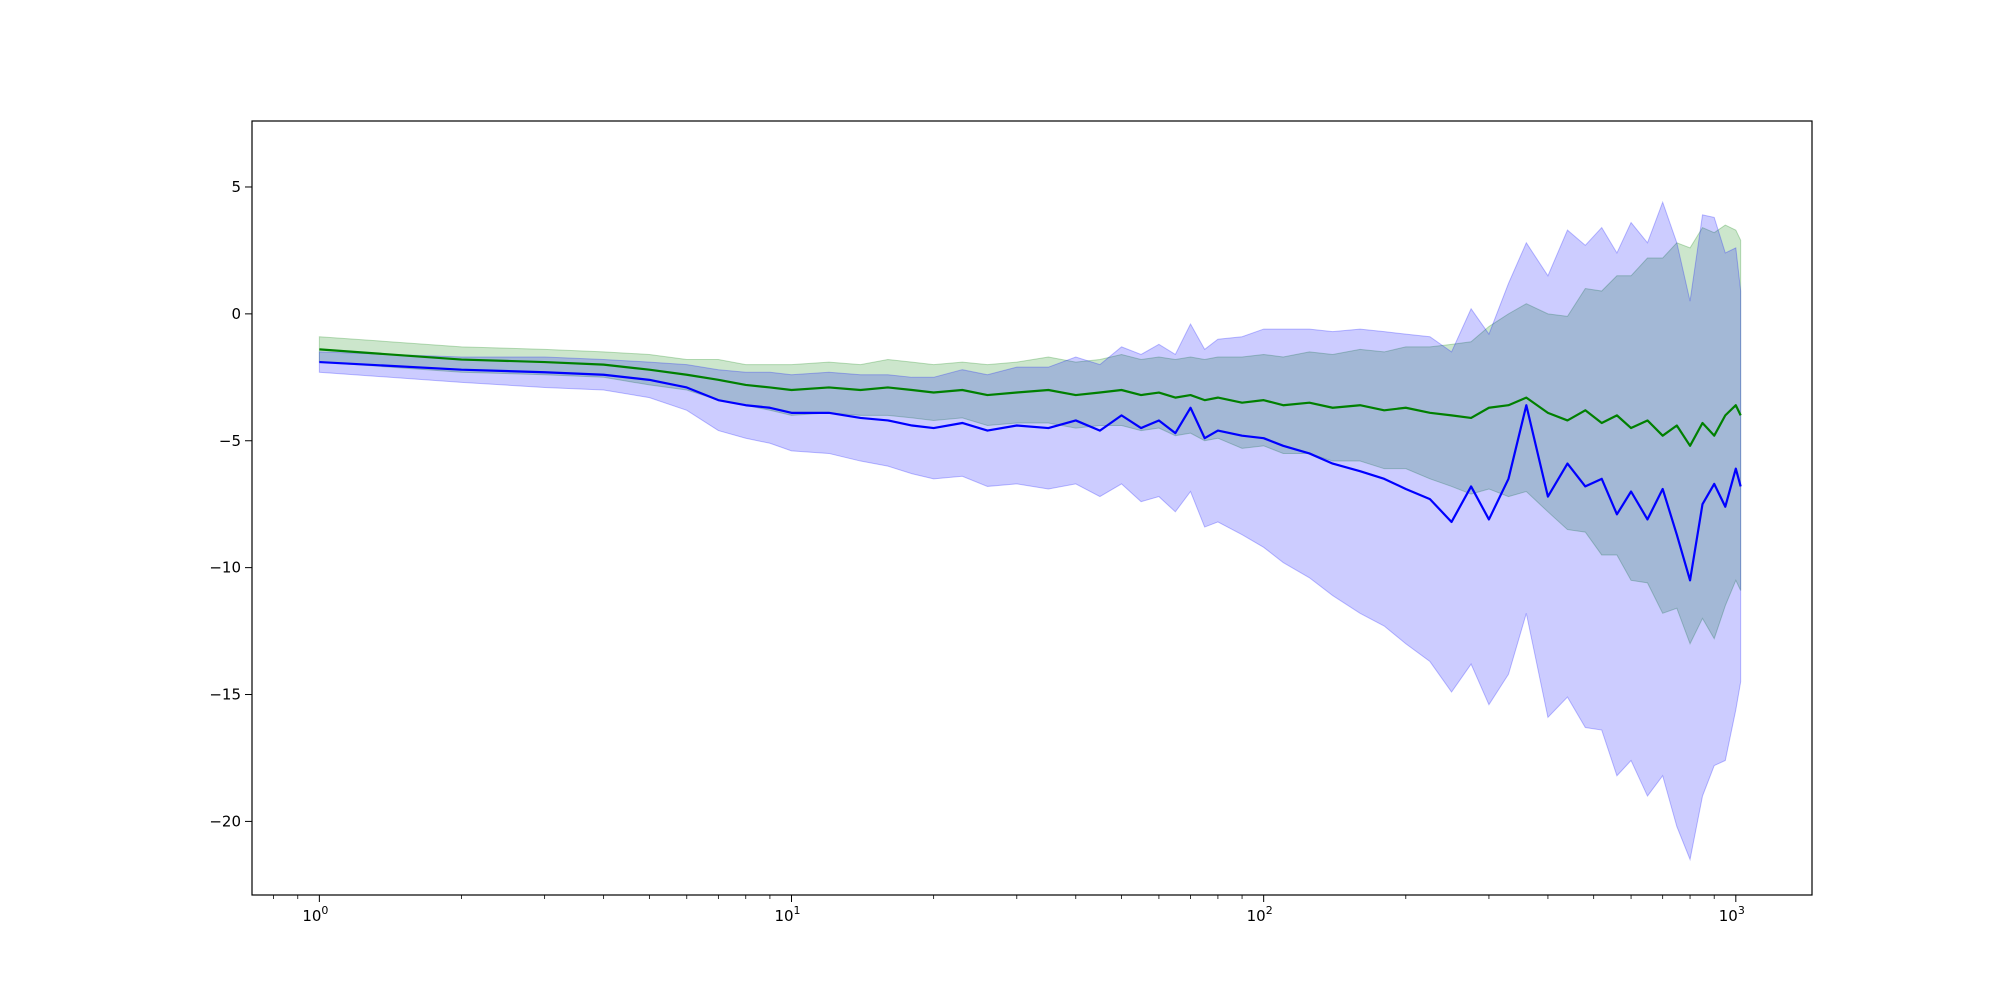  What do you see at coordinates (236, 187) in the screenshot?
I see `y-tick-label: 5` at bounding box center [236, 187].